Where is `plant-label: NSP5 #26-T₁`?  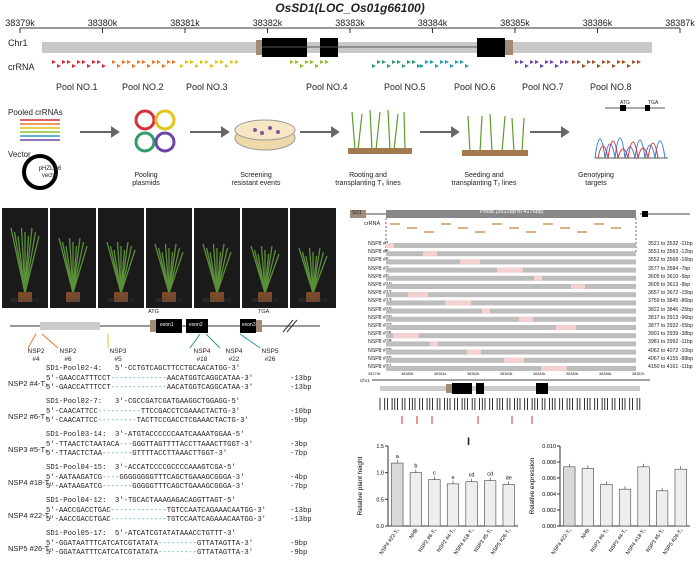
plant-label: NSP5 #26-T₁ is located at coordinates (313, 301).